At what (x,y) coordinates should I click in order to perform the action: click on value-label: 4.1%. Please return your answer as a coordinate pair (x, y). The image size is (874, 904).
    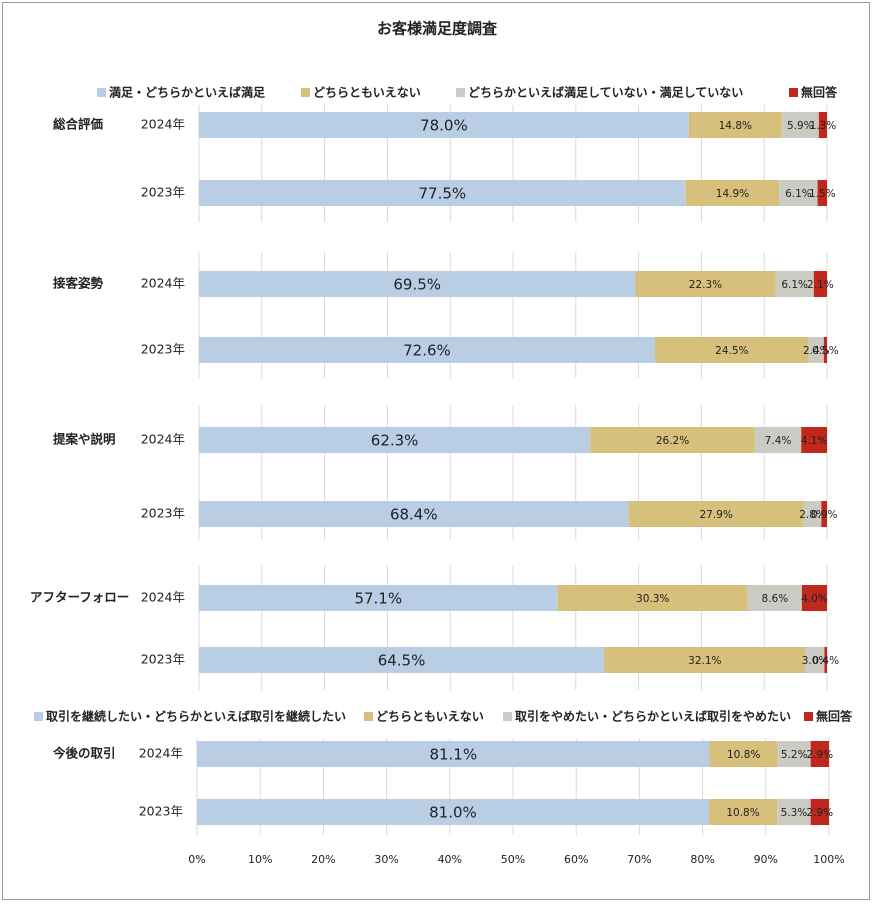
    Looking at the image, I should click on (814, 441).